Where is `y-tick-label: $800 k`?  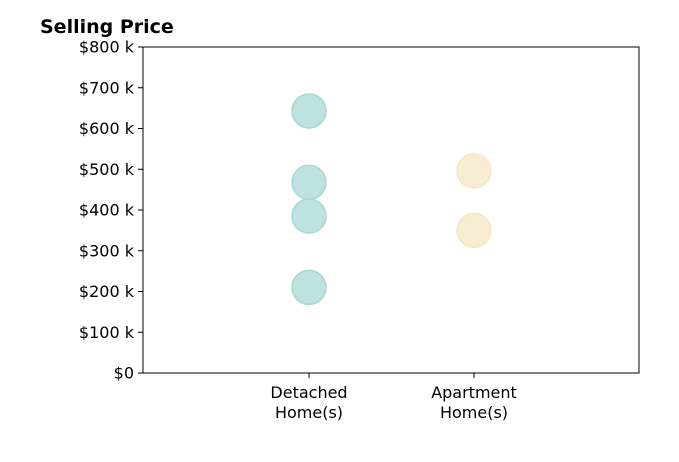
y-tick-label: $800 k is located at coordinates (107, 47).